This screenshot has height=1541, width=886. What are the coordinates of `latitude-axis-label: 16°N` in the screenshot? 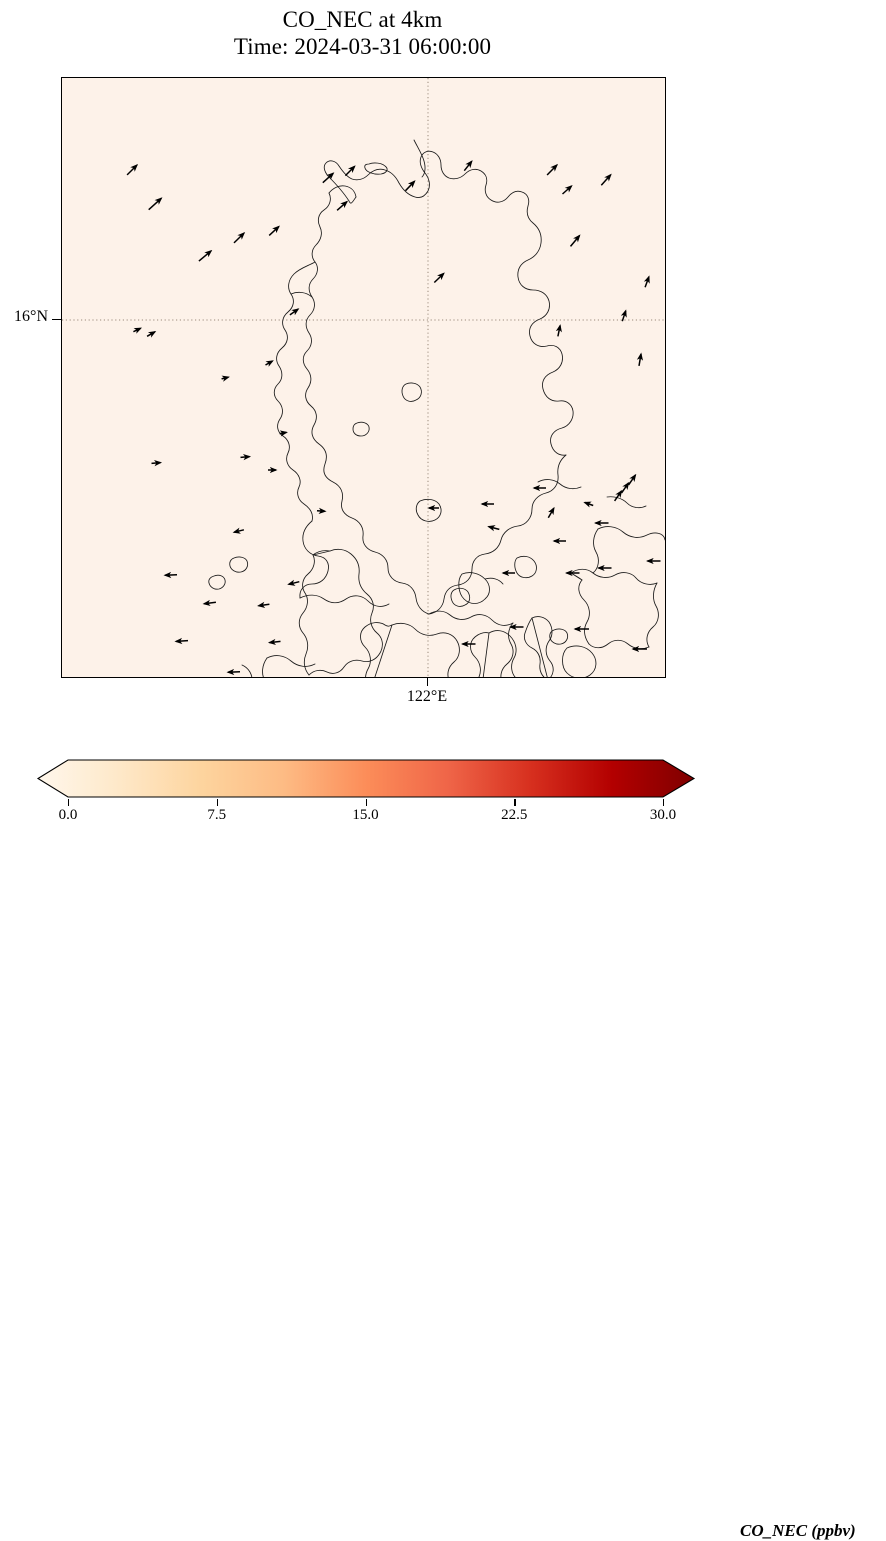 It's located at (31, 317).